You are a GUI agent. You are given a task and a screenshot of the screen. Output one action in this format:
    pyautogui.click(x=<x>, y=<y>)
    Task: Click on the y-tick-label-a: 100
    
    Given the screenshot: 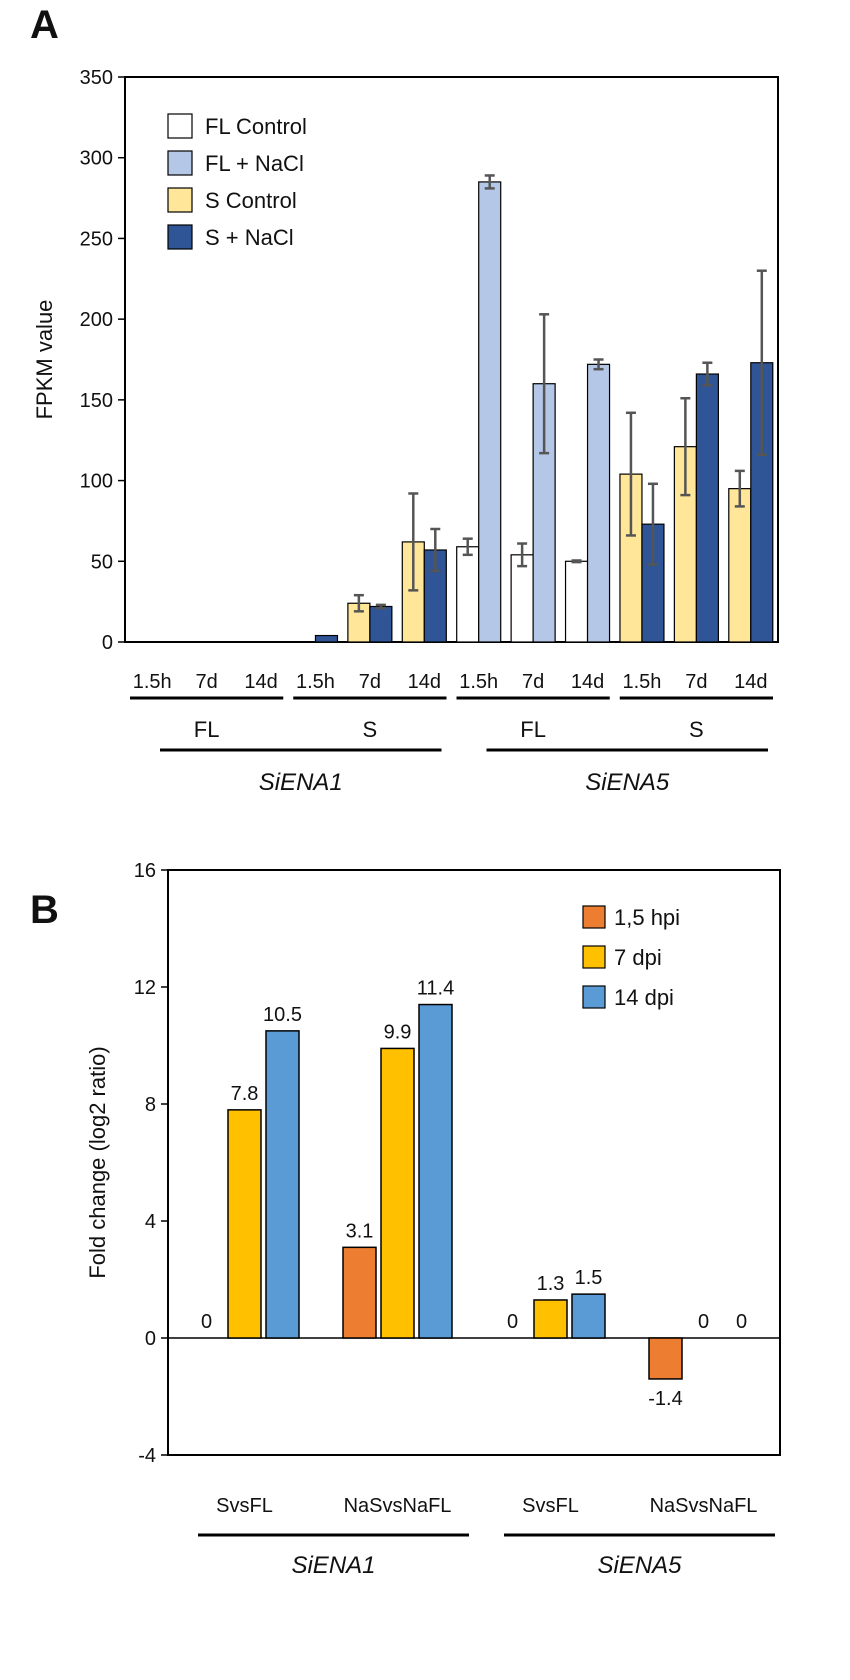 What is the action you would take?
    pyautogui.click(x=96, y=482)
    